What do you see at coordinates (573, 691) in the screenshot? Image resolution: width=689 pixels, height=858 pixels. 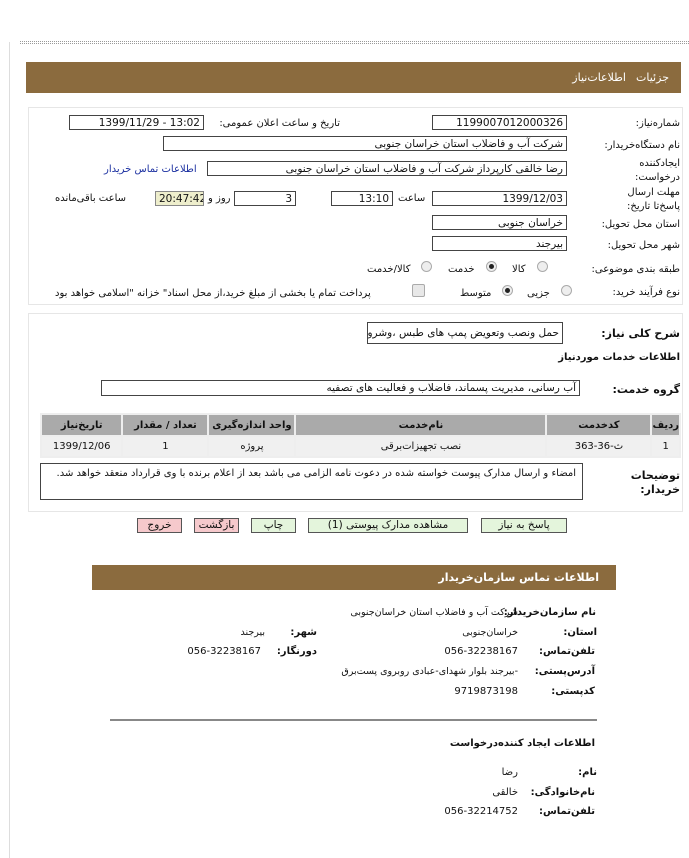 I see `postal-label: کدپستی:` at bounding box center [573, 691].